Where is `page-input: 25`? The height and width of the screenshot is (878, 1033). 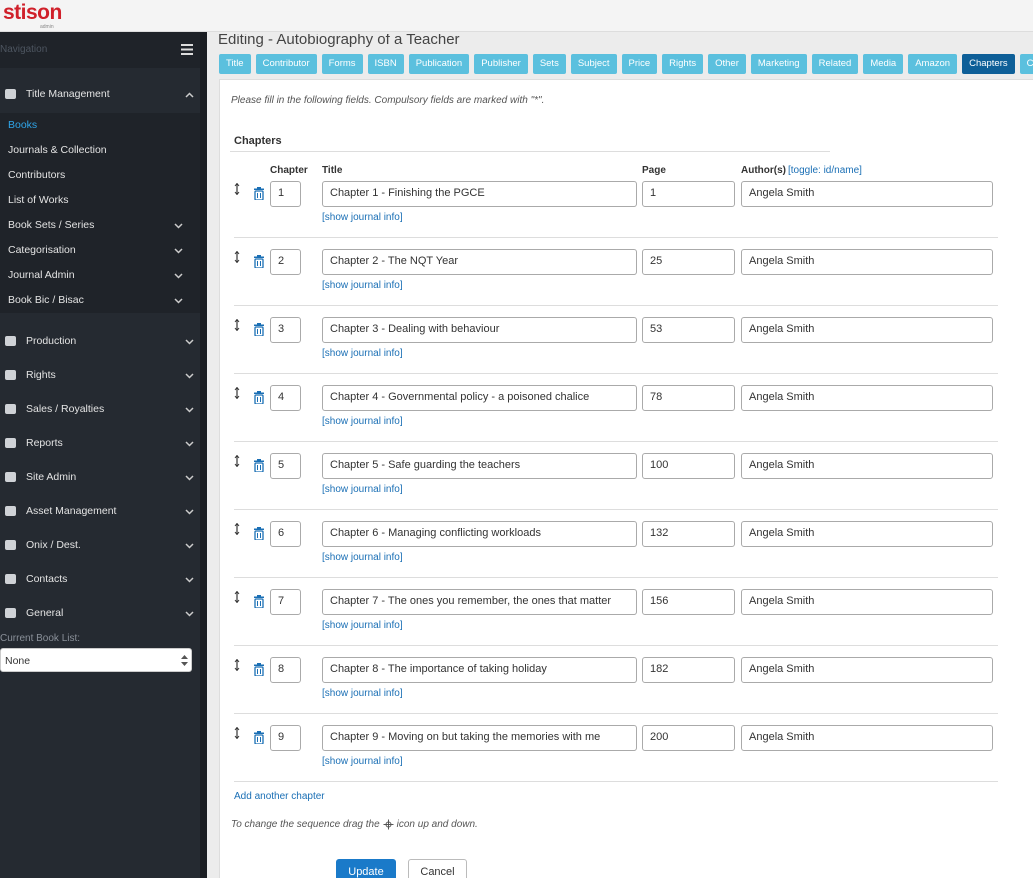 page-input: 25 is located at coordinates (688, 262).